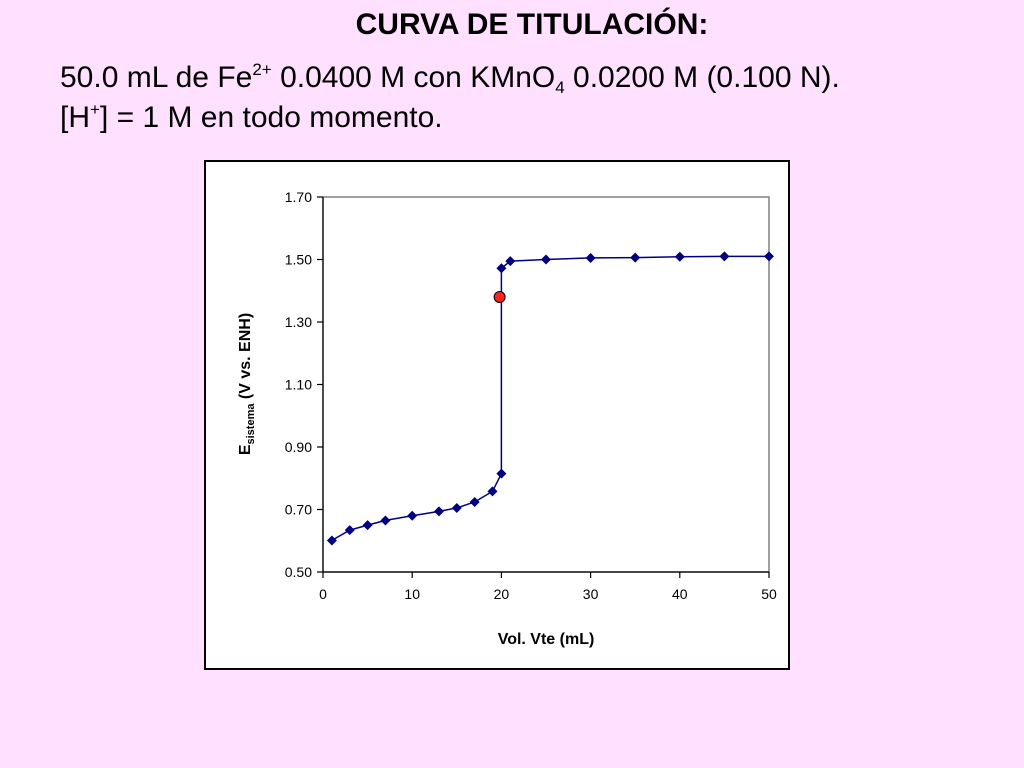 This screenshot has height=768, width=1024. What do you see at coordinates (298, 322) in the screenshot?
I see `y-tick-label: 1.30` at bounding box center [298, 322].